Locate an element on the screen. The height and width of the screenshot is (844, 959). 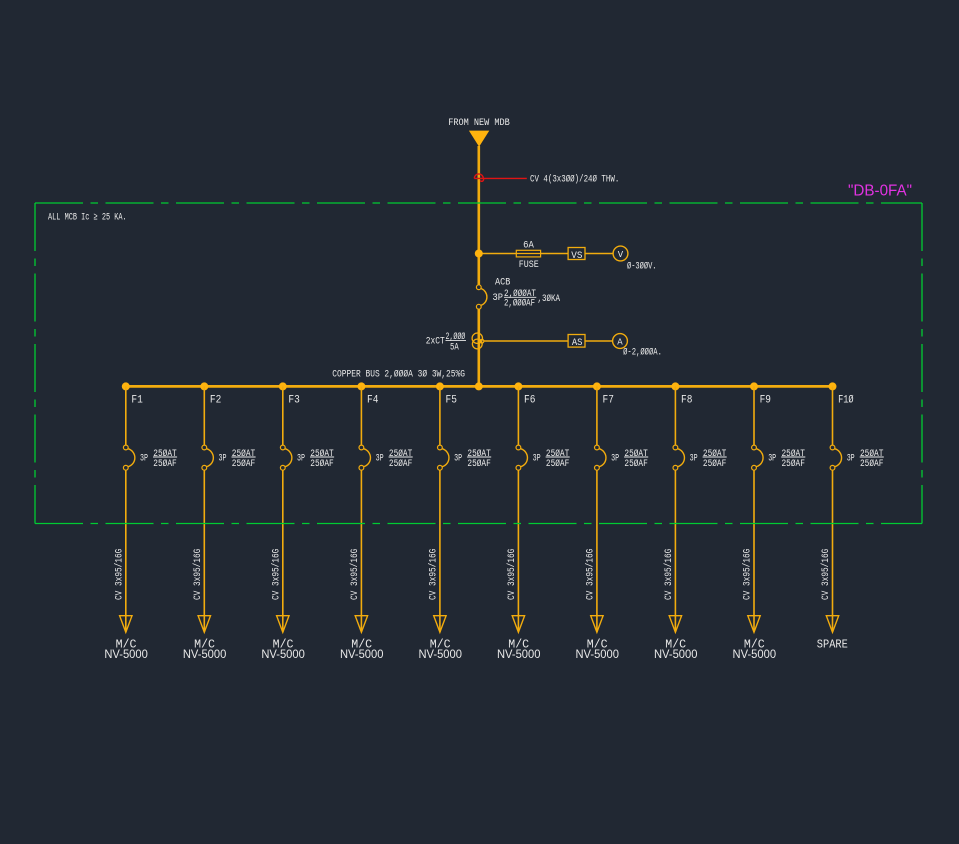
svg-text: F8 is located at coordinates (686, 400).